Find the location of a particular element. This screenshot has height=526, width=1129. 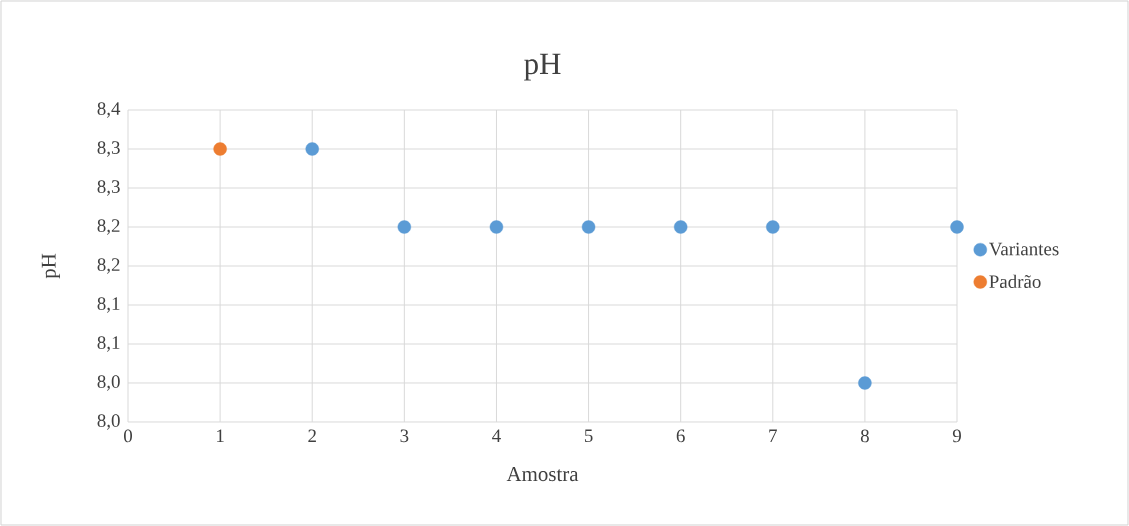

x-tick-label: 4 is located at coordinates (496, 435).